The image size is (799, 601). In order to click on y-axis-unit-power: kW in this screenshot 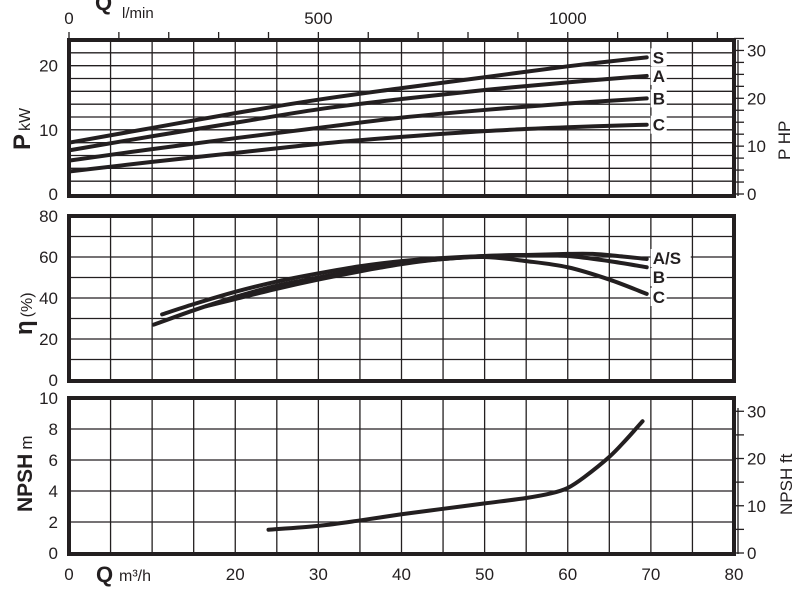, I will do `click(25, 119)`.